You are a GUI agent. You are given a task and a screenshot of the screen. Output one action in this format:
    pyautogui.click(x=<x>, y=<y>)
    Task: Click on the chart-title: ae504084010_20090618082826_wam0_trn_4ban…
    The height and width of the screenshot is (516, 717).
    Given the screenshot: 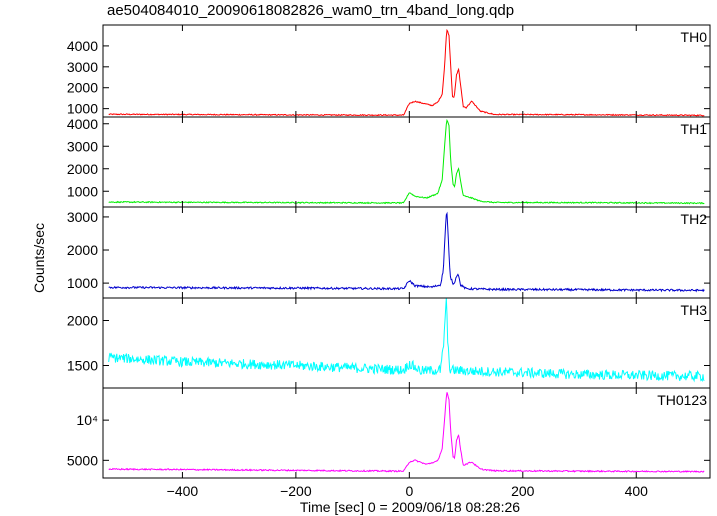 What is the action you would take?
    pyautogui.click(x=311, y=10)
    